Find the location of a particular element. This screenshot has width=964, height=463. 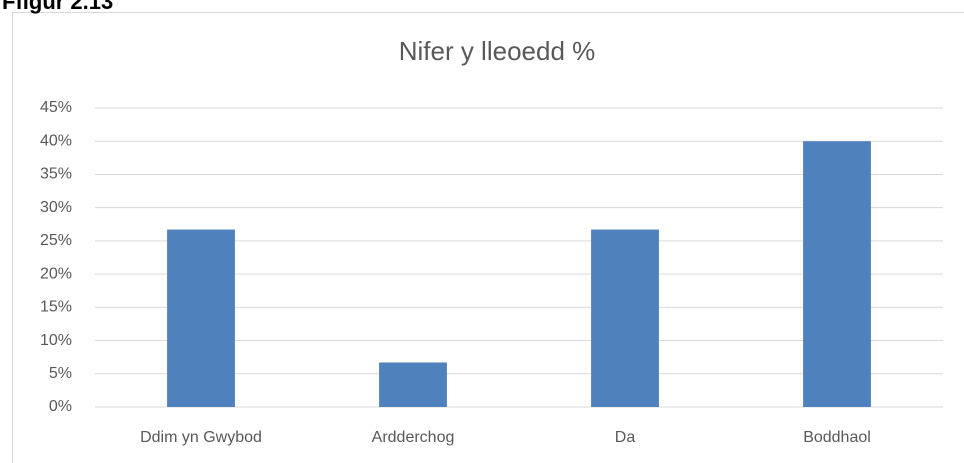

x-tick-label: Ddim yn Gwybod is located at coordinates (201, 437).